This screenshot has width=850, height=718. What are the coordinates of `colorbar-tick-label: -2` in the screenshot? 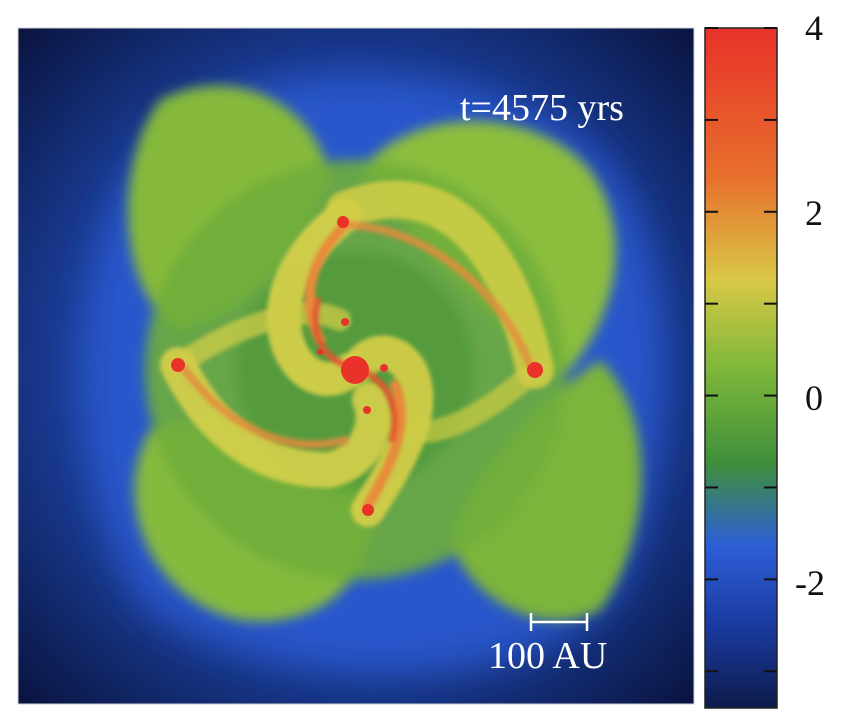 It's located at (810, 583).